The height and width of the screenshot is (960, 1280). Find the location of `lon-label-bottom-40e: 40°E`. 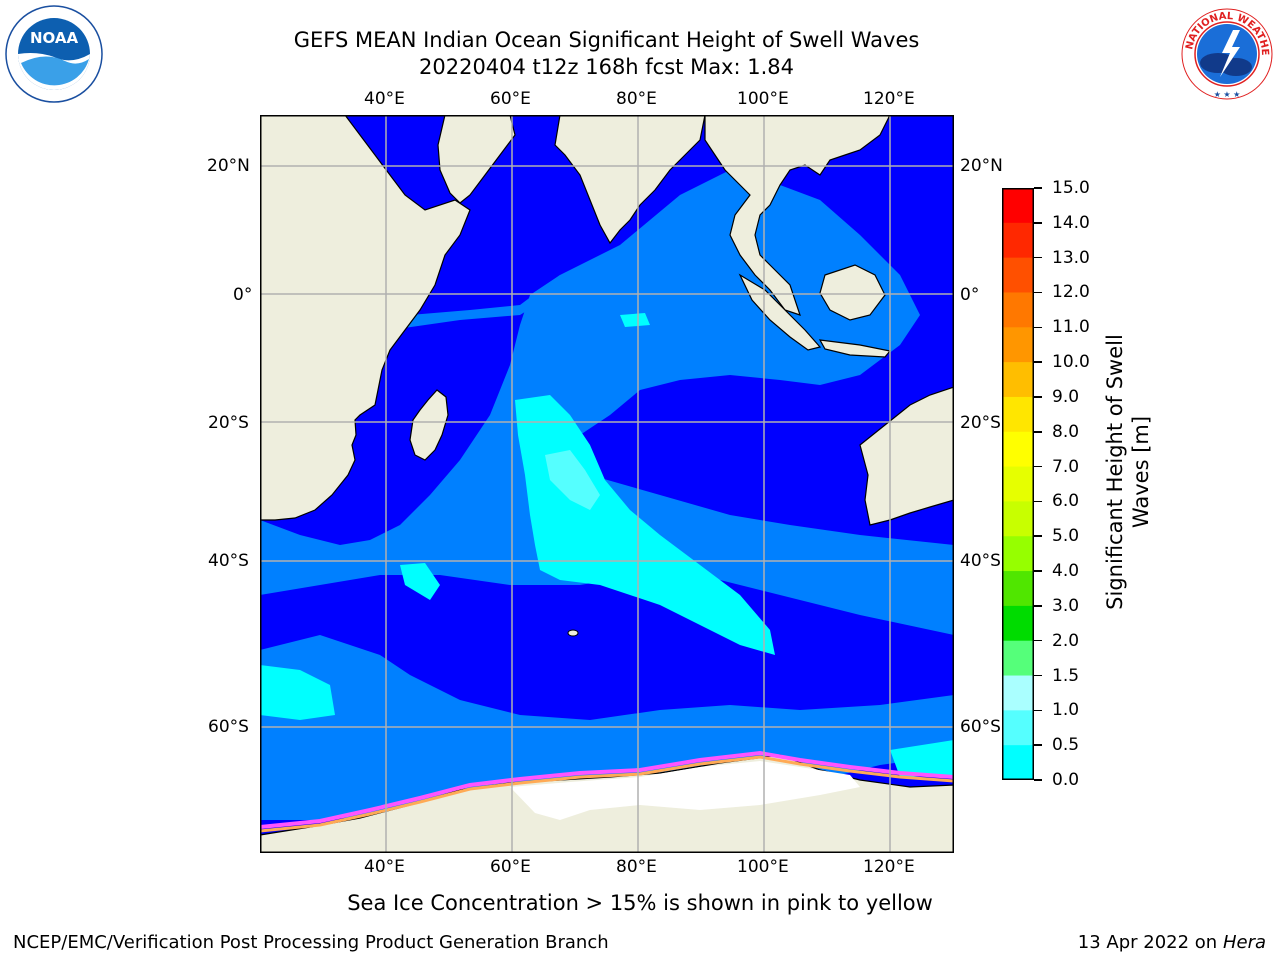

lon-label-bottom-40e: 40°E is located at coordinates (384, 867).